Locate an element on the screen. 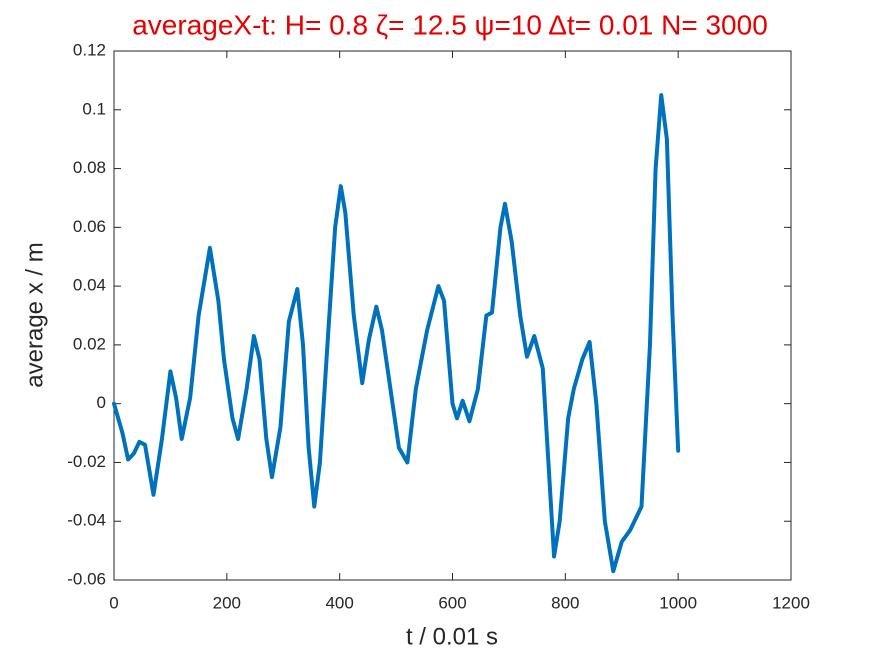  y-tick-label: 0.06 is located at coordinates (89, 226).